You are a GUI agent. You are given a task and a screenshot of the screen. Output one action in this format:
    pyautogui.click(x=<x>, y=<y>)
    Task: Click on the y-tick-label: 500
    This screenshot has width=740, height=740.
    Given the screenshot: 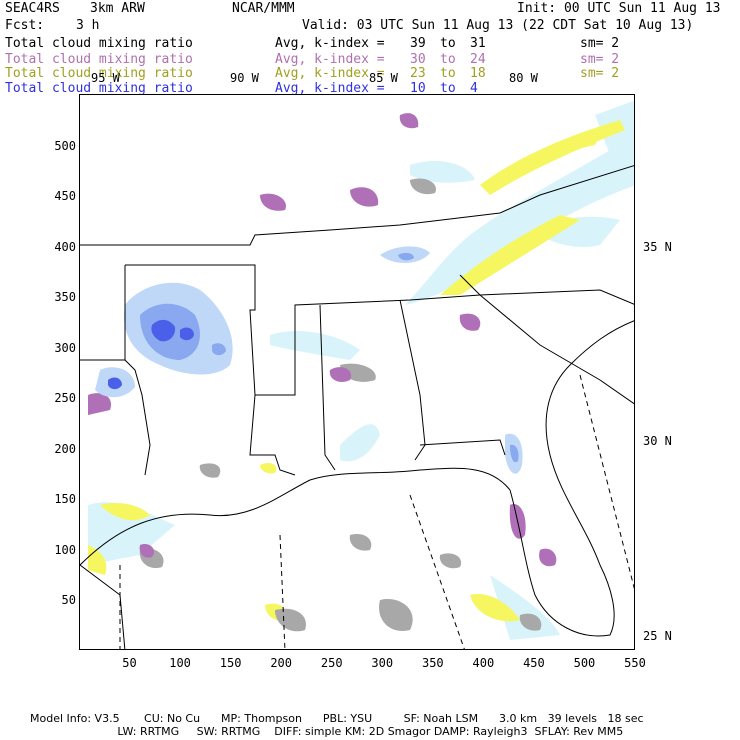 What is the action you would take?
    pyautogui.click(x=65, y=145)
    